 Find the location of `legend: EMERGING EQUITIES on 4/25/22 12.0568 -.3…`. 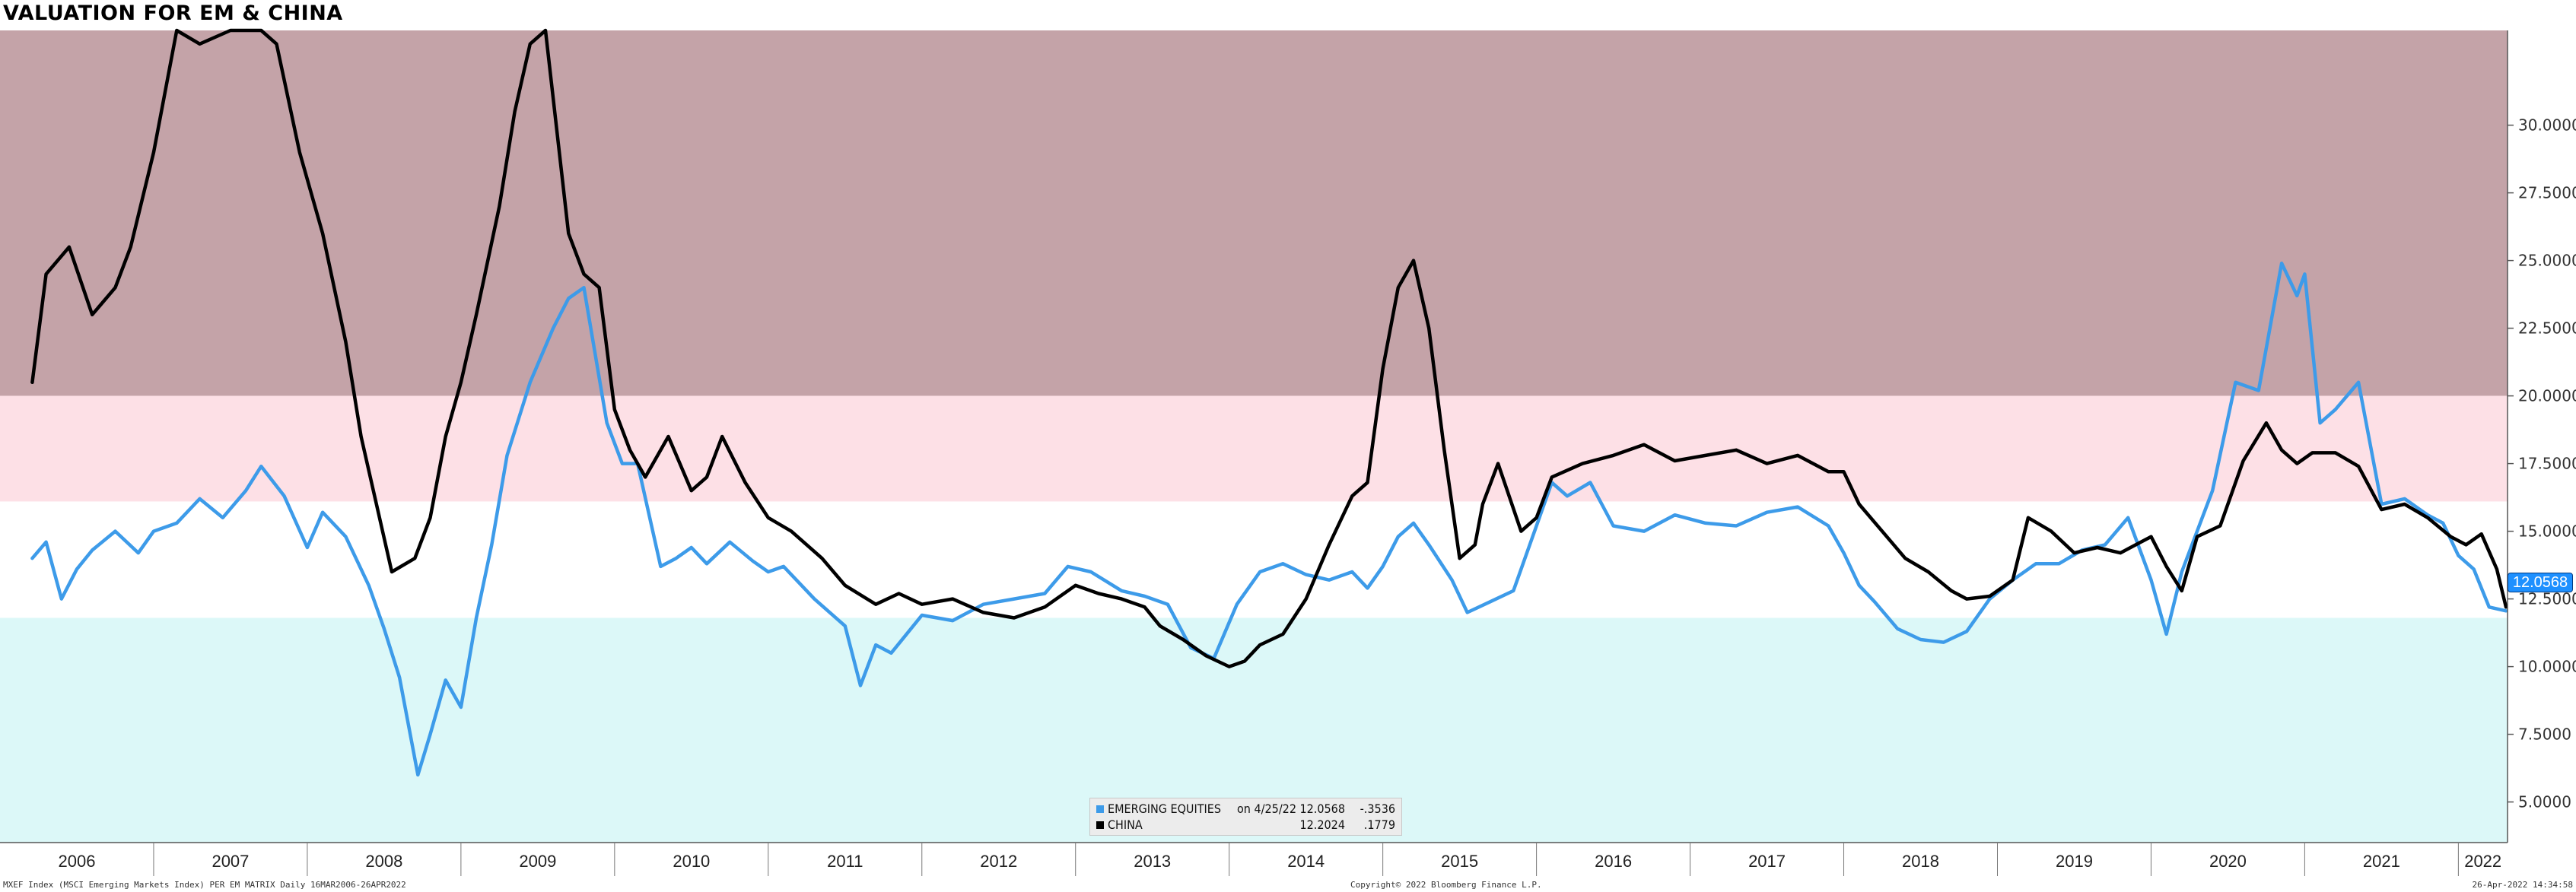

legend: EMERGING EQUITIES on 4/25/22 12.0568 -.3… is located at coordinates (1245, 817).